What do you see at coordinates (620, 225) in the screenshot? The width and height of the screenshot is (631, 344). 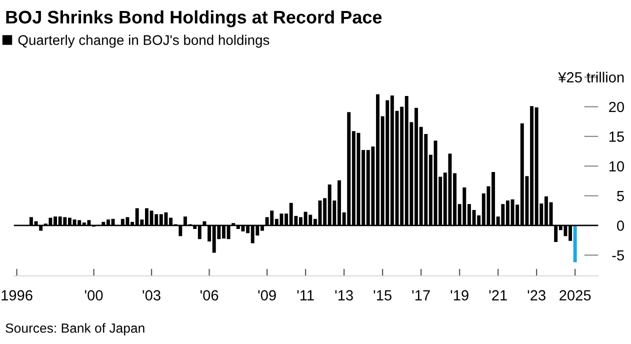 I see `y-tick-label: 0` at bounding box center [620, 225].